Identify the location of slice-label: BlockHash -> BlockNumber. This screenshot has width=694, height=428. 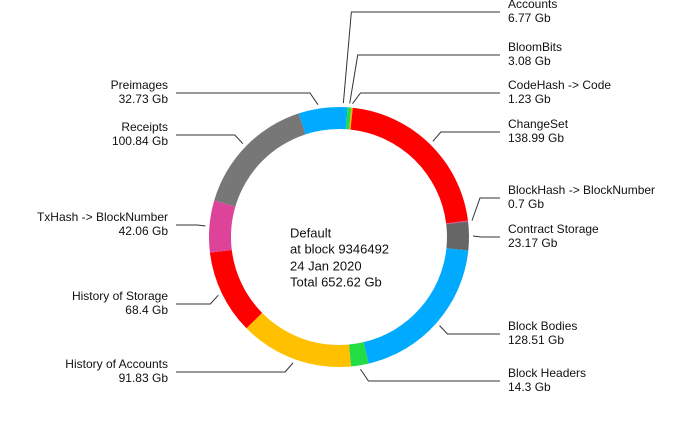
(581, 190).